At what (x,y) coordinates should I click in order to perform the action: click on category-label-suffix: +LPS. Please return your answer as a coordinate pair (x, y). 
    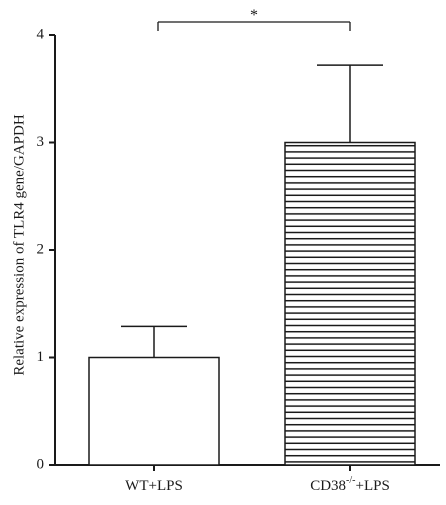
    Looking at the image, I should click on (372, 486).